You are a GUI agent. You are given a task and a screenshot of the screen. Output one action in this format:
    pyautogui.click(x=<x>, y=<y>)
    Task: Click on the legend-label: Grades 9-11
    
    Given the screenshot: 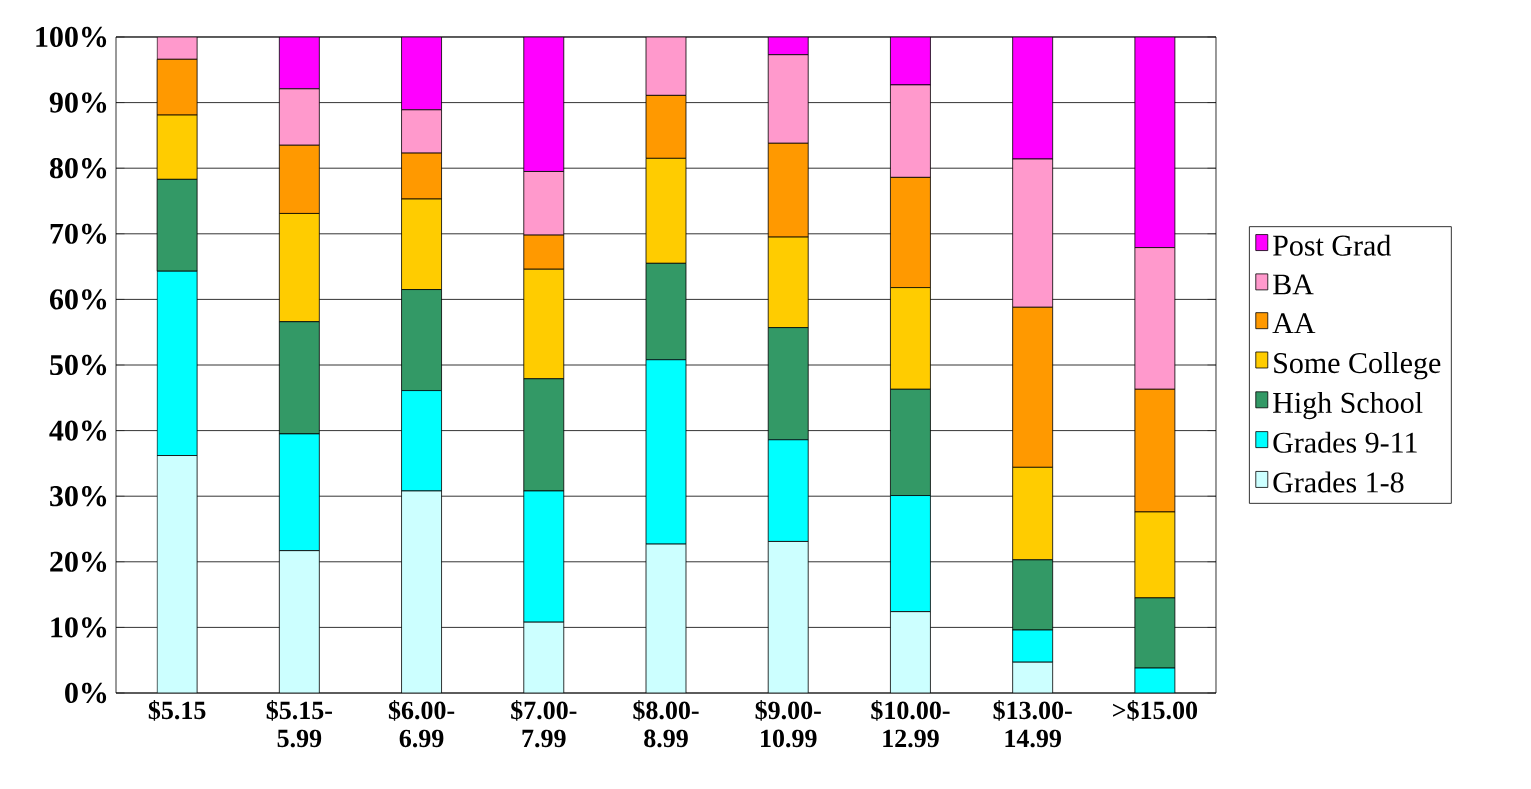 What is the action you would take?
    pyautogui.click(x=1345, y=442)
    